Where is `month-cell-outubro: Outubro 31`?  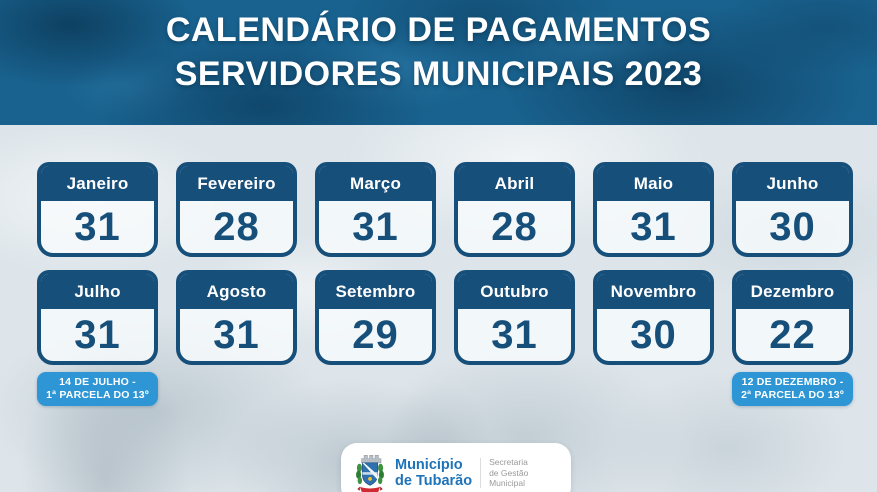 month-cell-outubro: Outubro 31 is located at coordinates (514, 338).